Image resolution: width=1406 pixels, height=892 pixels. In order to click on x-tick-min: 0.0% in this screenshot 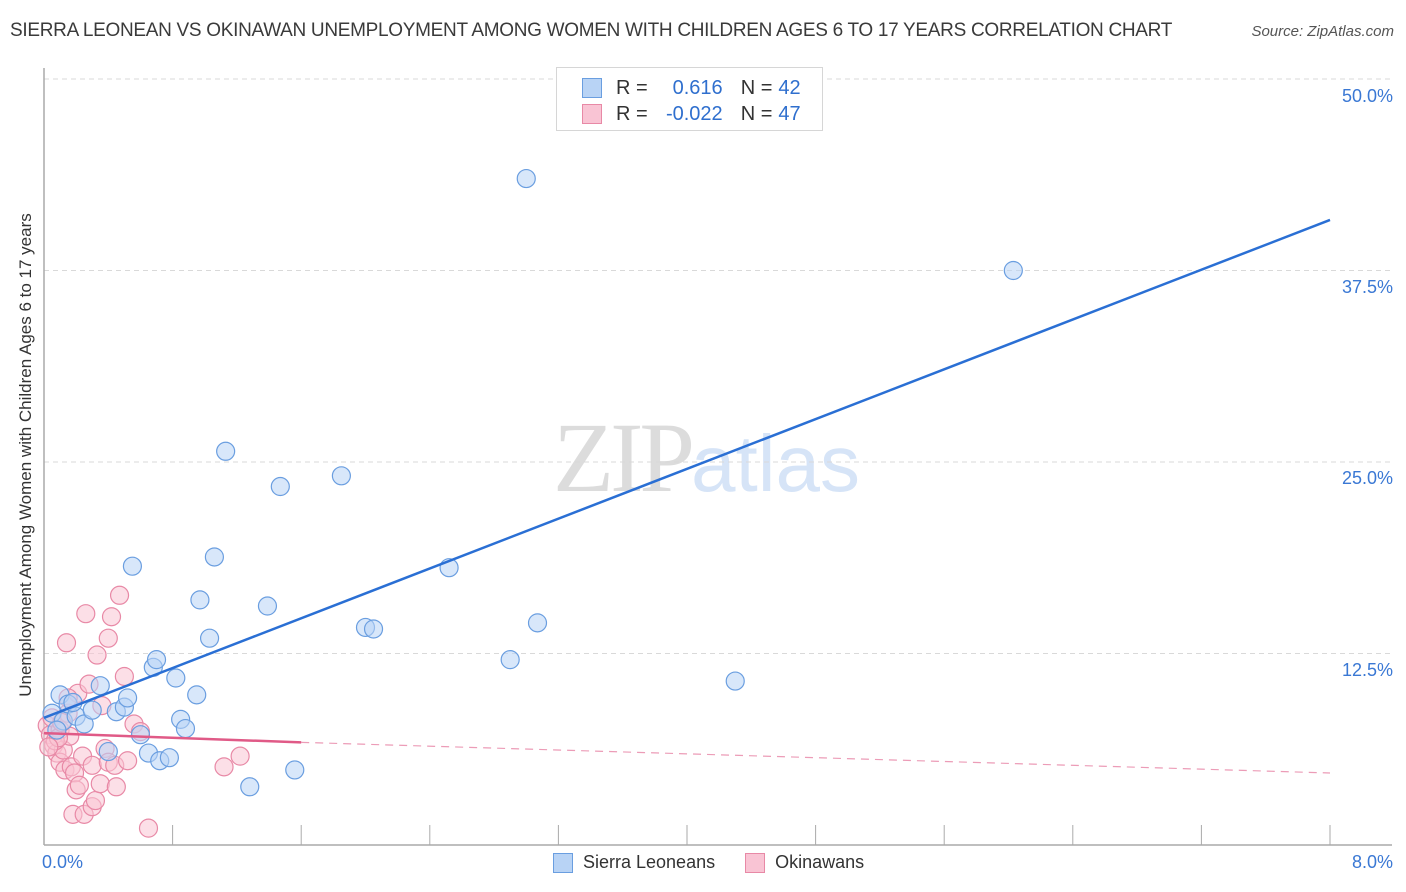, I will do `click(63, 862)`.